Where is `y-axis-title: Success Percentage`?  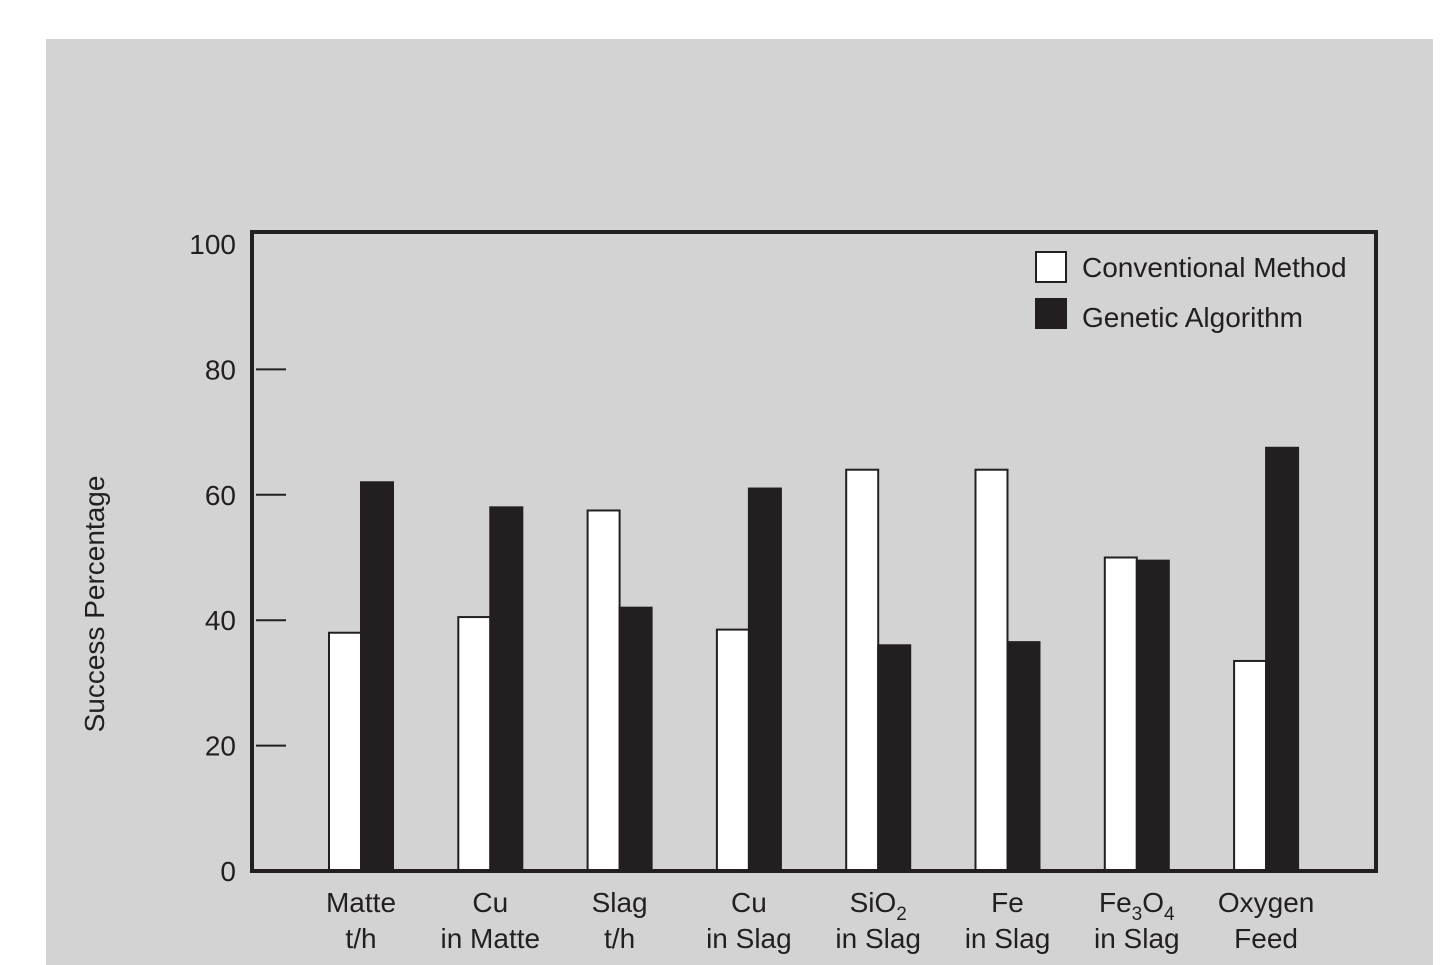 y-axis-title: Success Percentage is located at coordinates (94, 604).